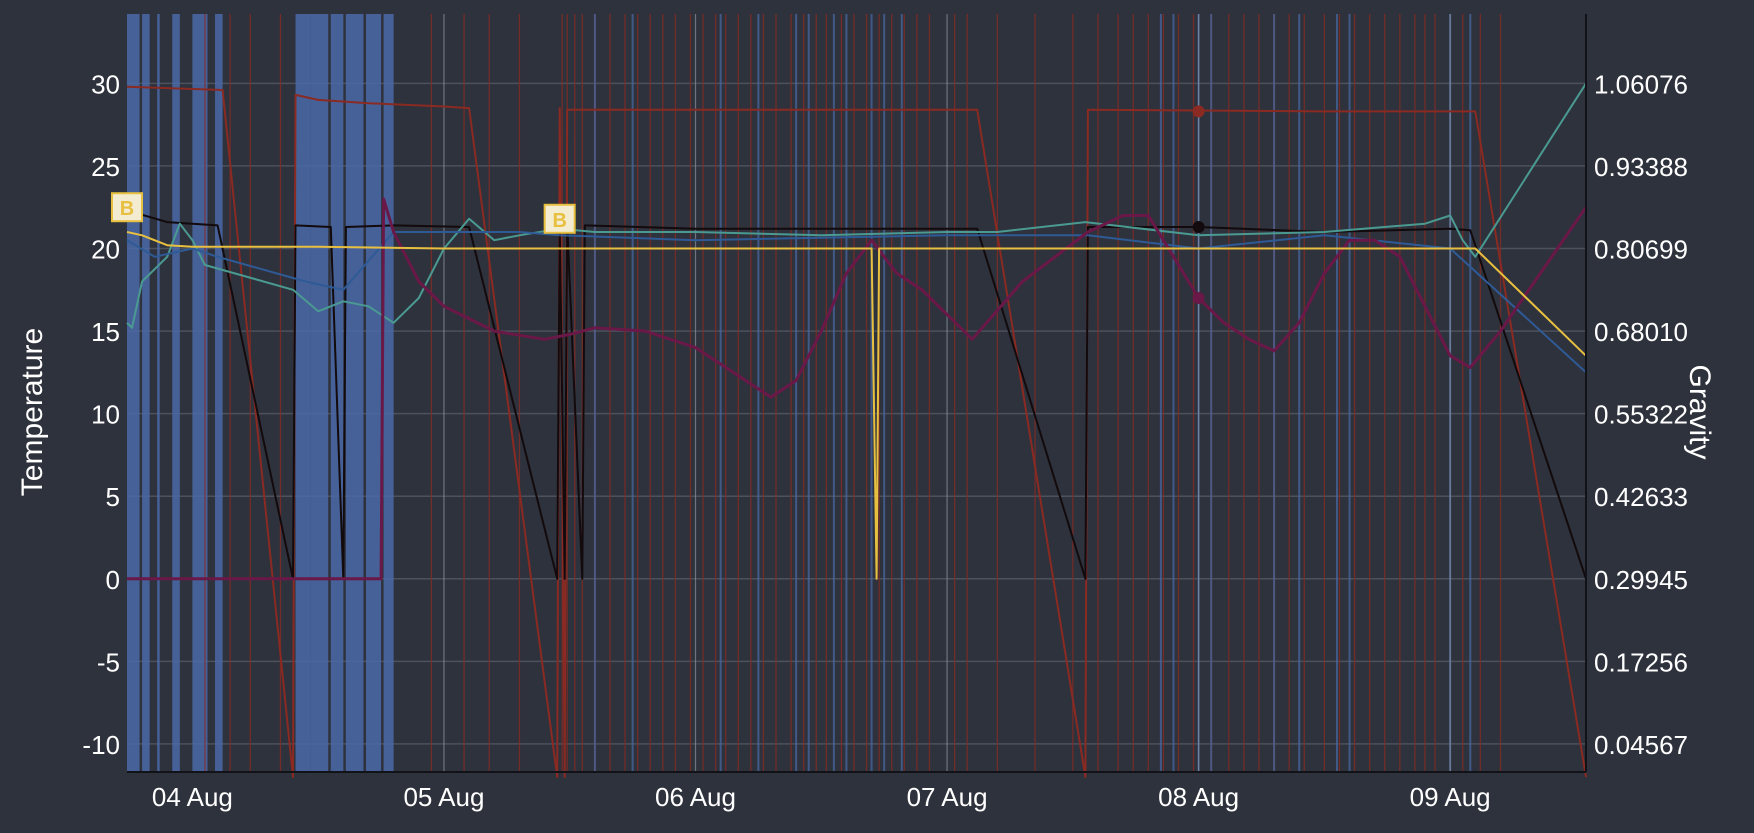 The width and height of the screenshot is (1754, 833). I want to click on x-tick-label: 04 Aug, so click(192, 797).